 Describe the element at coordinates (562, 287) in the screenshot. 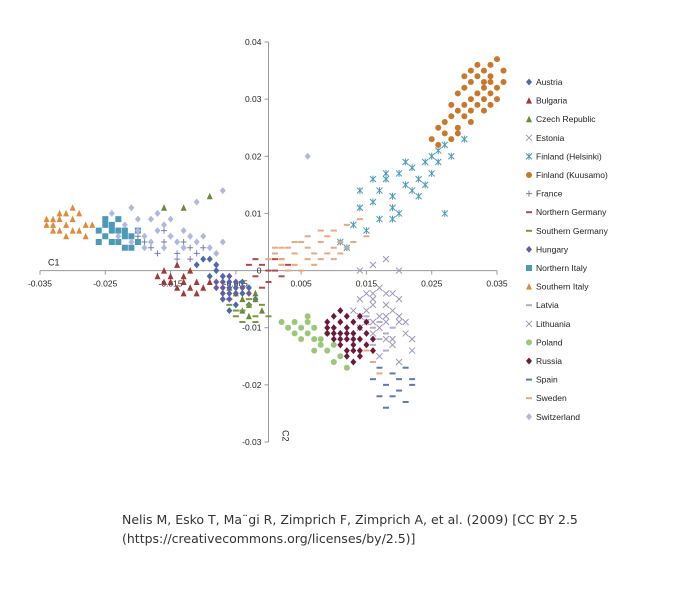

I see `legend-label-southern-italy: Southern Italy` at that location.